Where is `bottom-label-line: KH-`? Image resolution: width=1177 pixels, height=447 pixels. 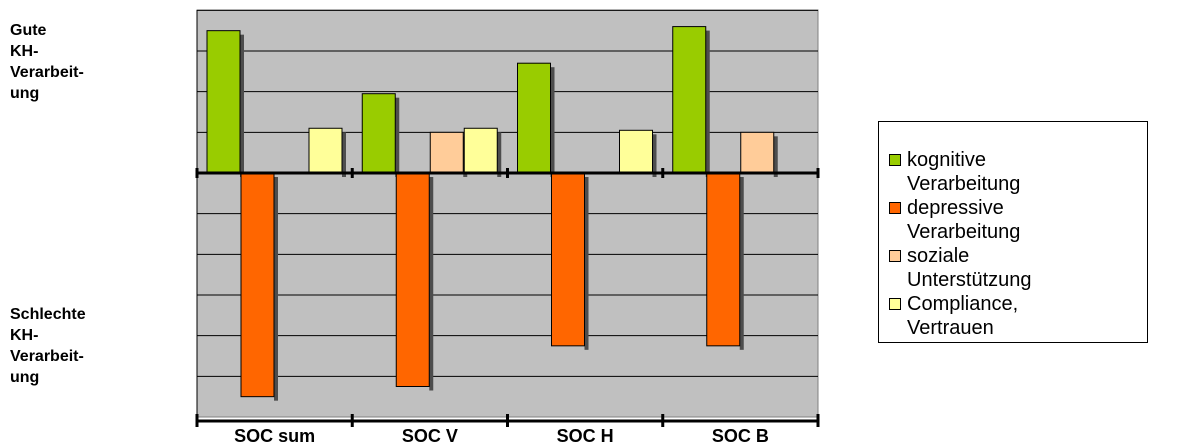 bottom-label-line: KH- is located at coordinates (24, 335).